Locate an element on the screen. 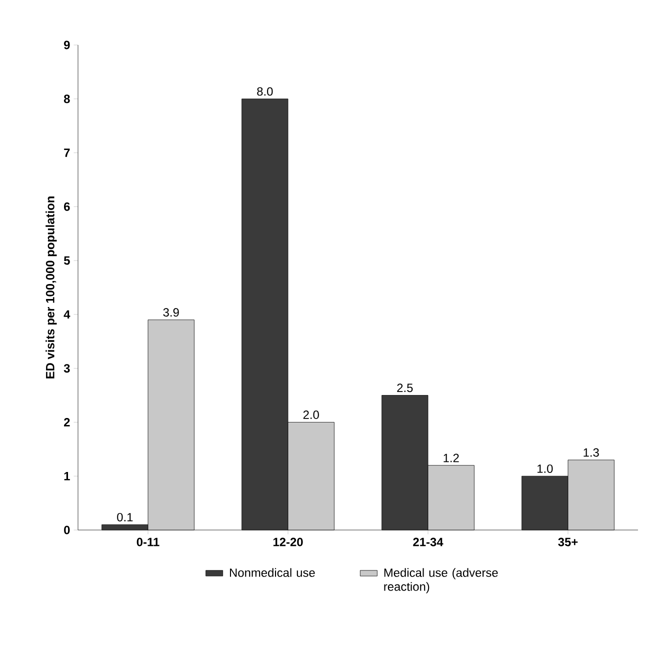  y-tick-label: 8 is located at coordinates (67, 99).